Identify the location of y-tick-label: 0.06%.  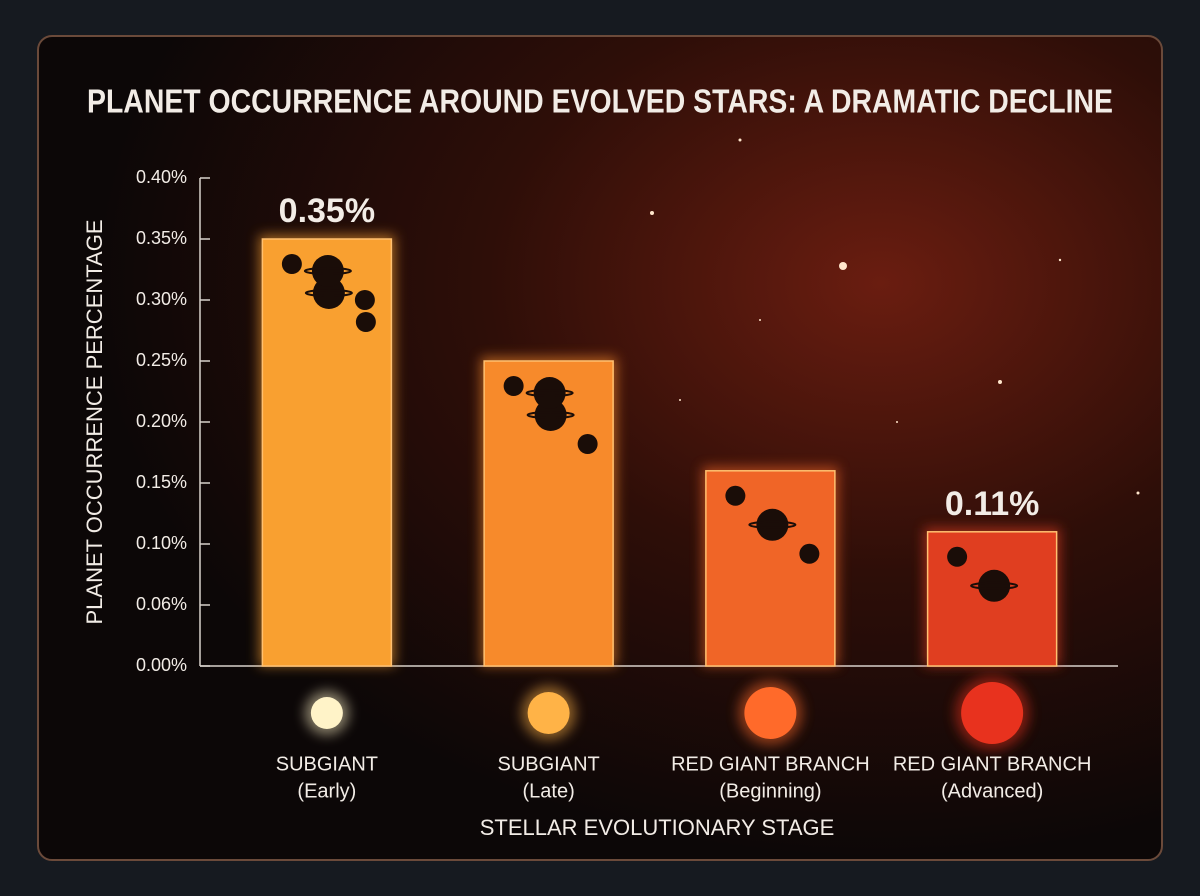
(161, 604).